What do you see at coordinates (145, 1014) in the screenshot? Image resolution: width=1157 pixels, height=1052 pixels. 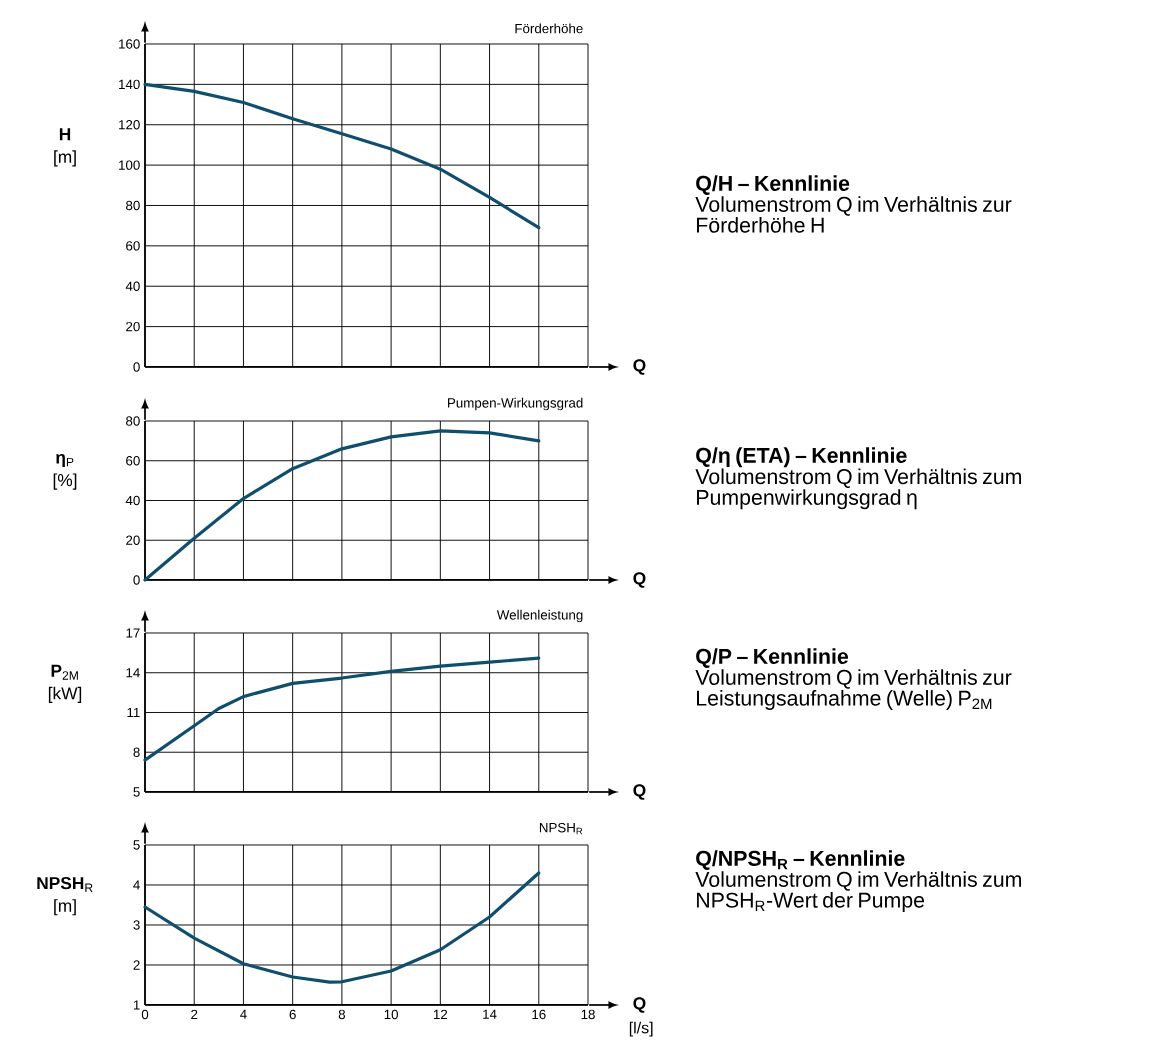 I see `x-tick-label: 0` at bounding box center [145, 1014].